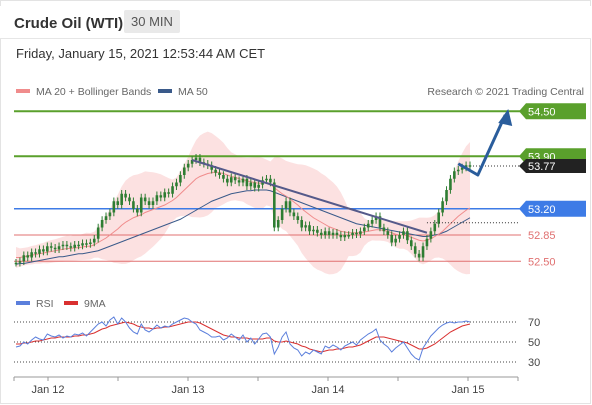  I want to click on rsi-tick-70: 70, so click(534, 323).